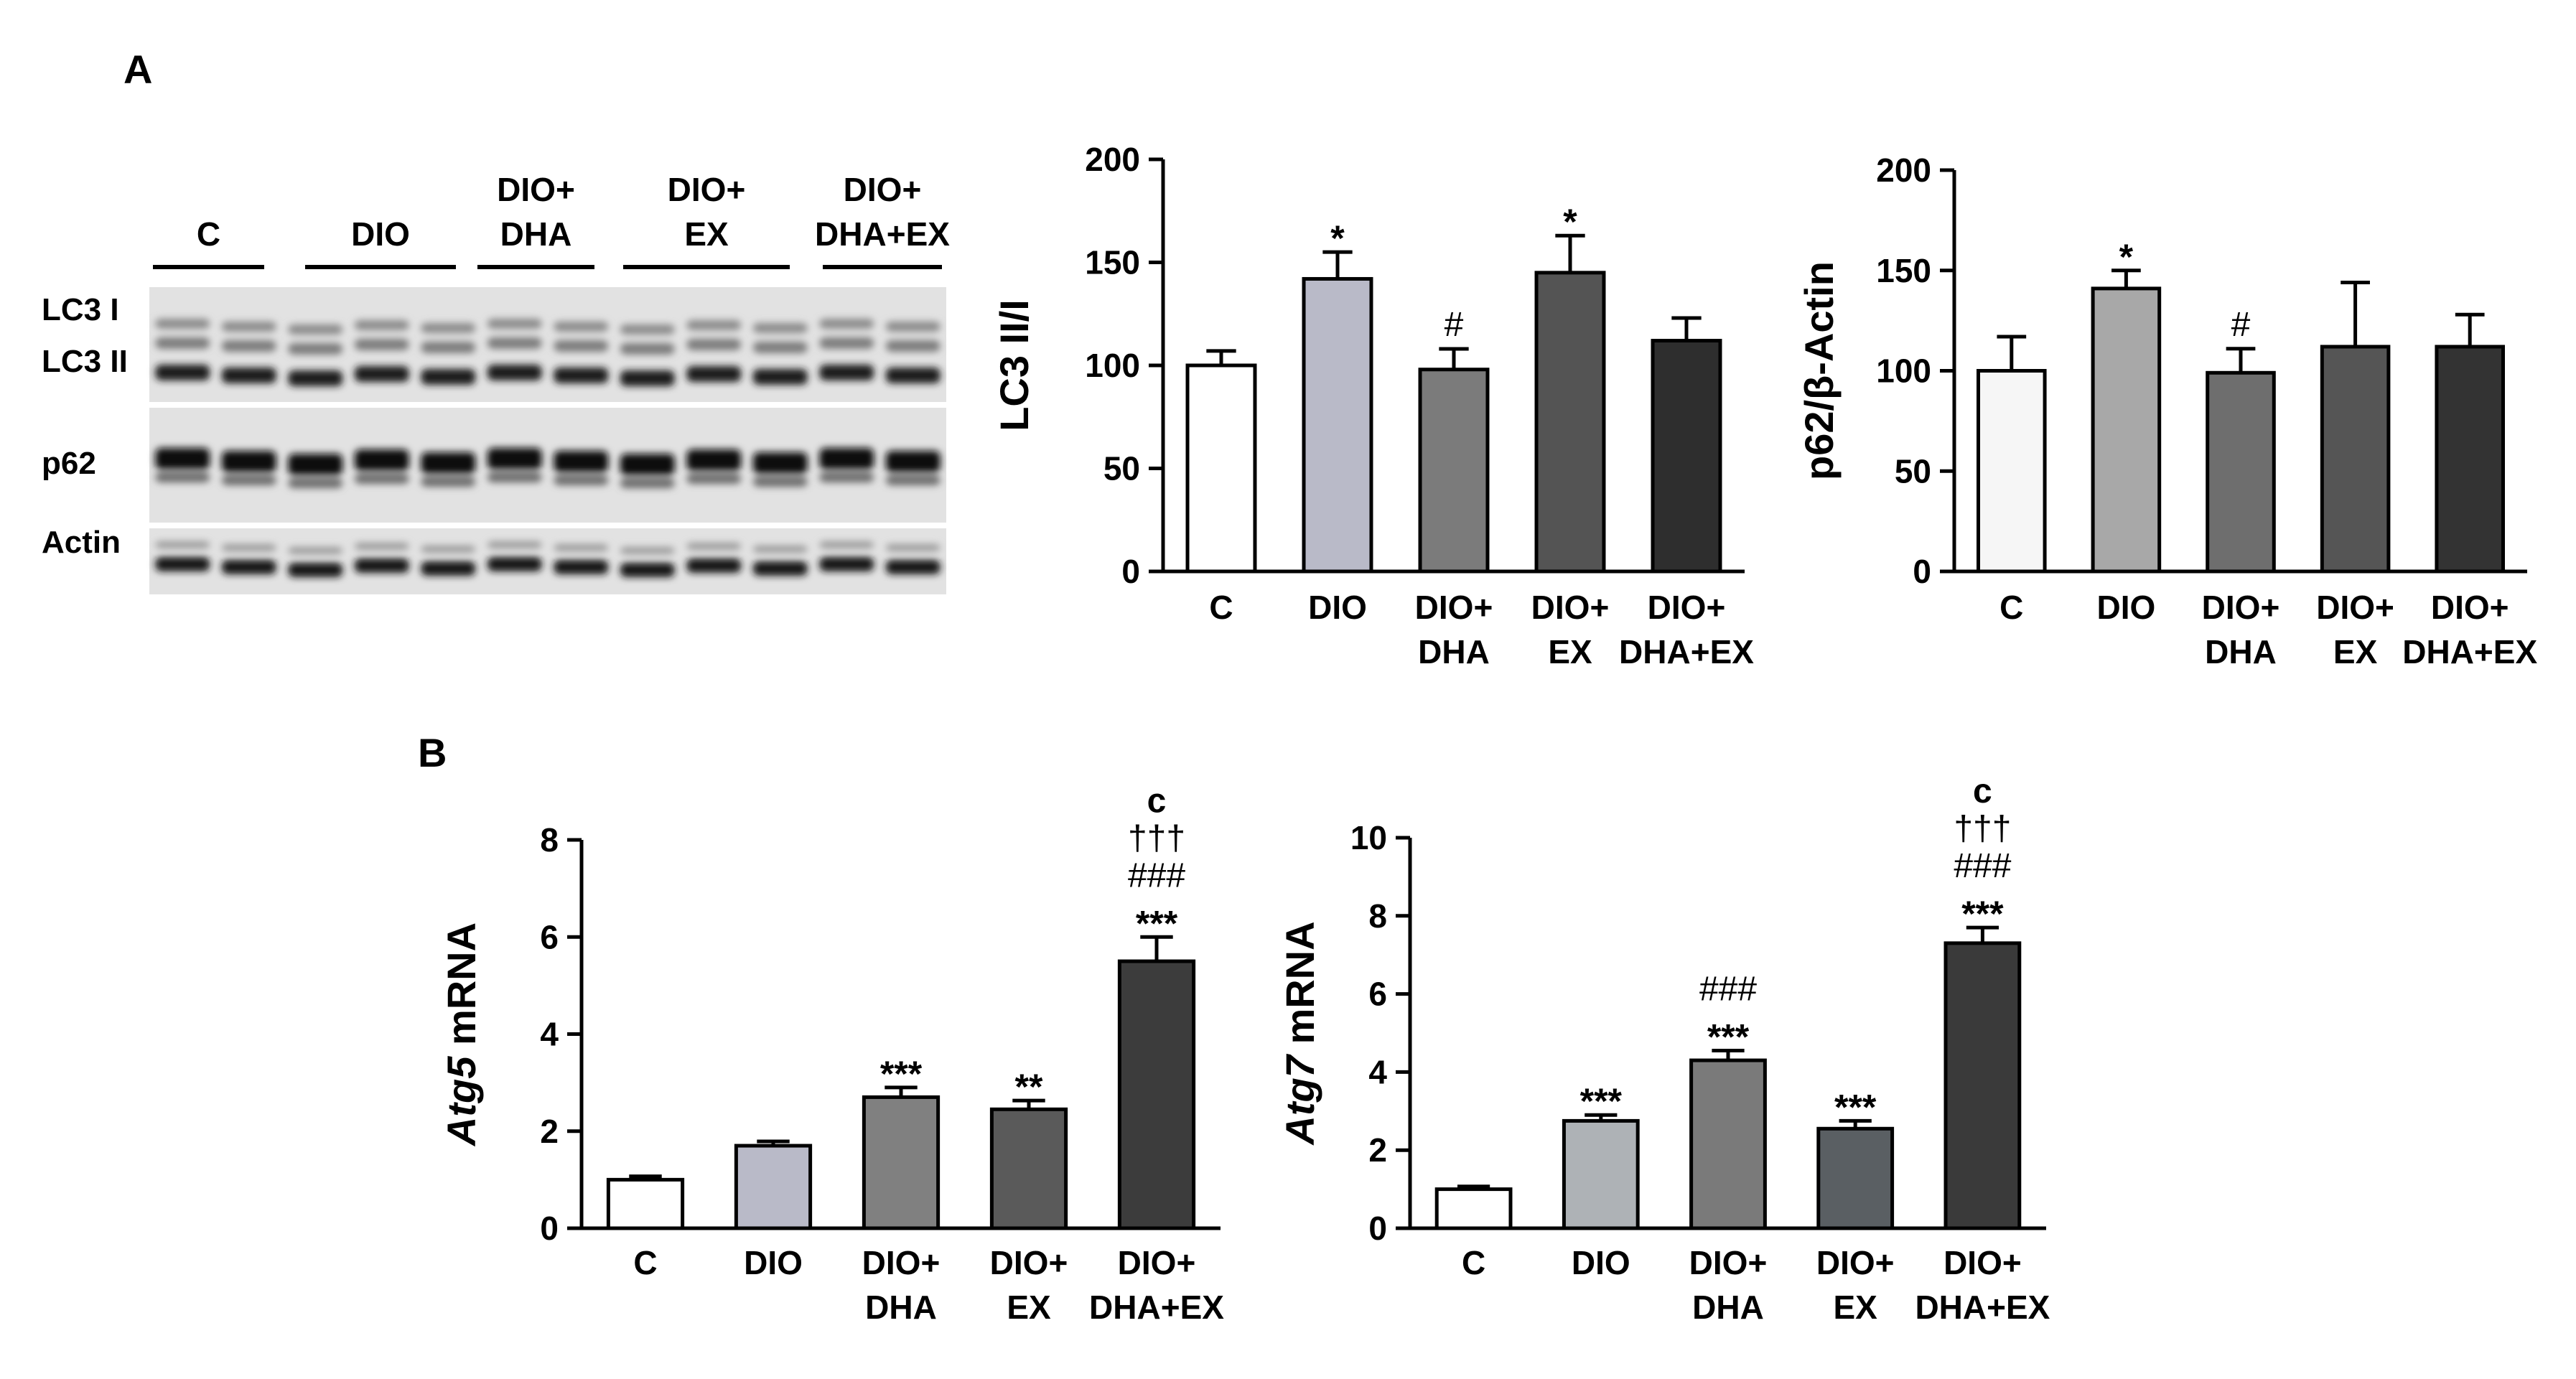 The width and height of the screenshot is (2576, 1379). What do you see at coordinates (1454, 325) in the screenshot?
I see `significance-label: #` at bounding box center [1454, 325].